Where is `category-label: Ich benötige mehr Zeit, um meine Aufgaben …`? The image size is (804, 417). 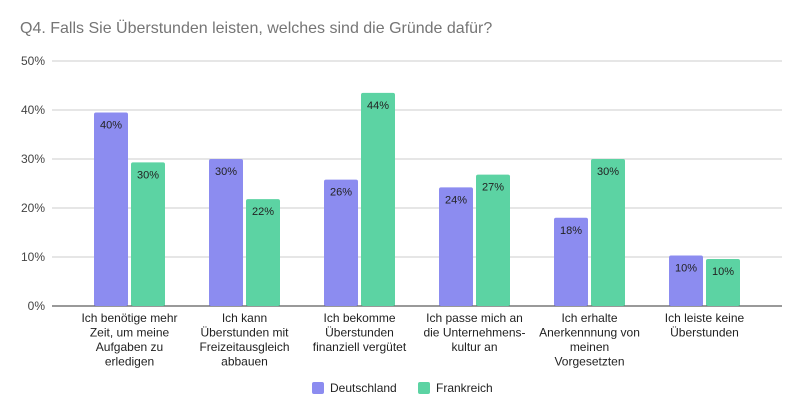 category-label: Ich benötige mehr Zeit, um meine Aufgaben … is located at coordinates (129, 340).